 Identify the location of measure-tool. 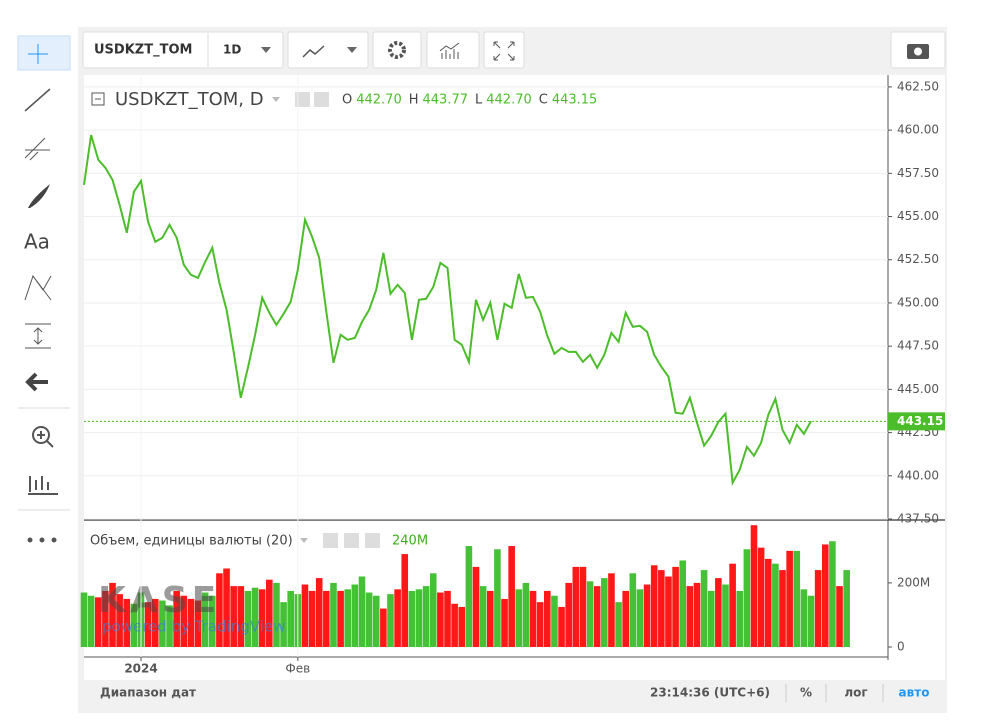
(38, 336).